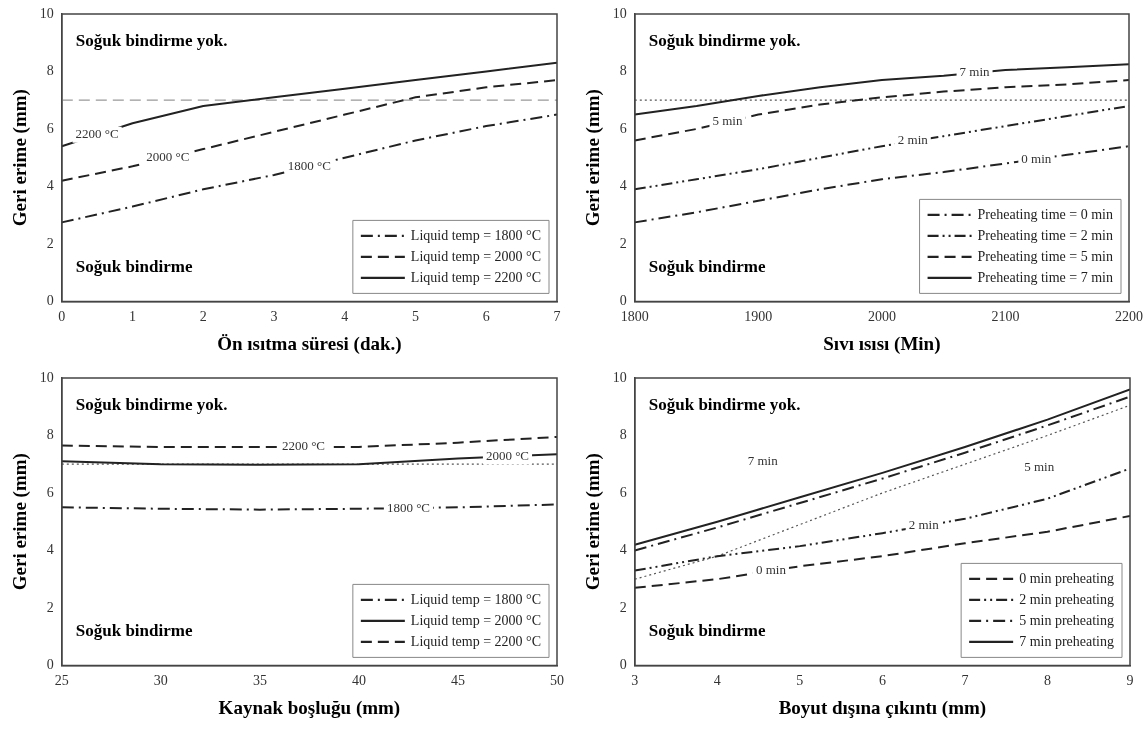 The width and height of the screenshot is (1146, 729). What do you see at coordinates (1129, 317) in the screenshot?
I see `x-tick-label: 2200` at bounding box center [1129, 317].